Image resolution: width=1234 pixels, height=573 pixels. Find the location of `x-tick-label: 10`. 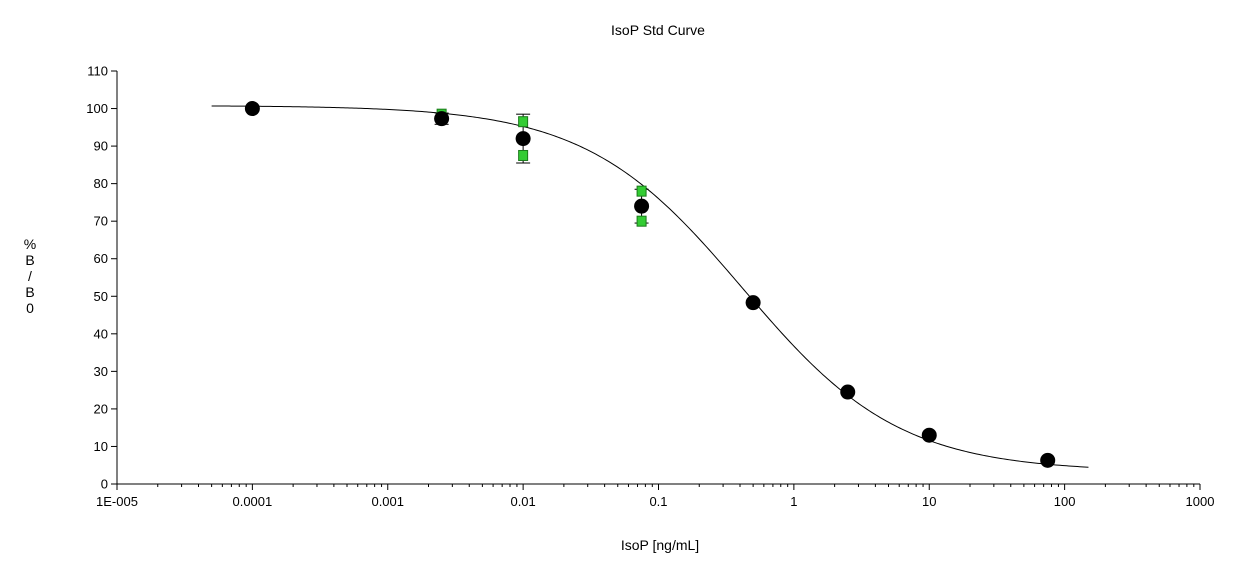

x-tick-label: 10 is located at coordinates (929, 501).